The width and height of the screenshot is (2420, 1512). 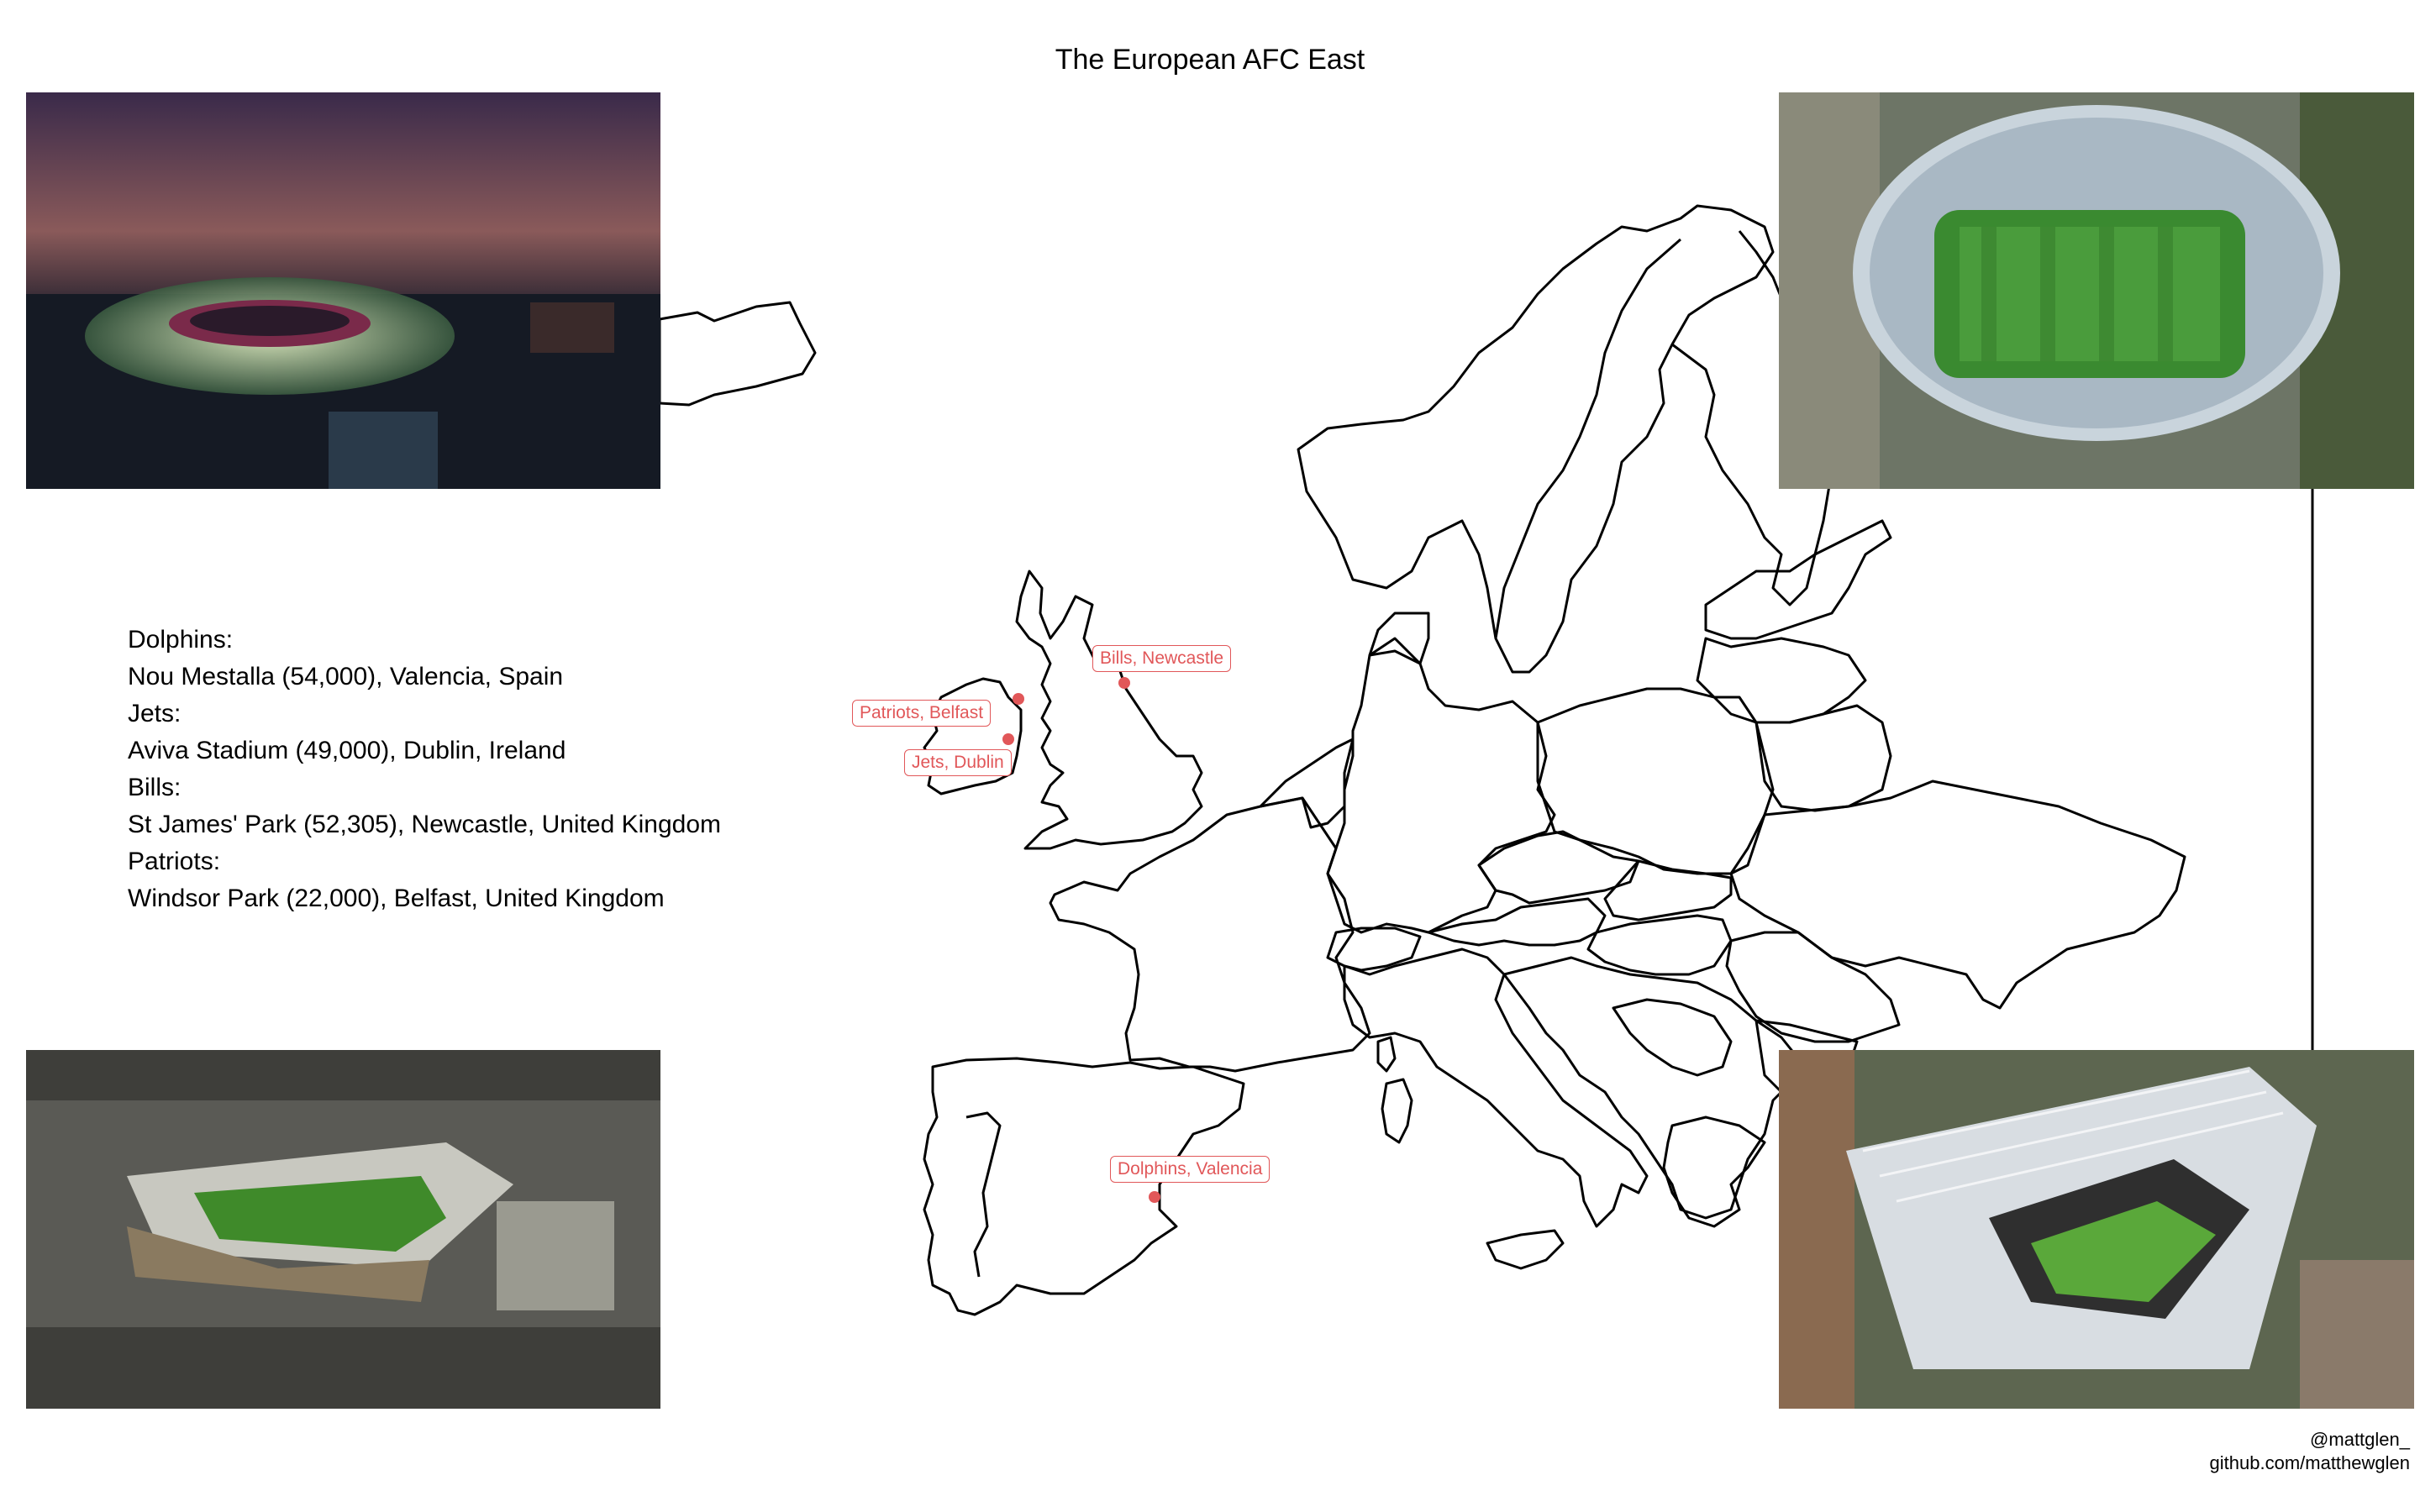 I want to click on st-james-park-photo, so click(x=2096, y=1229).